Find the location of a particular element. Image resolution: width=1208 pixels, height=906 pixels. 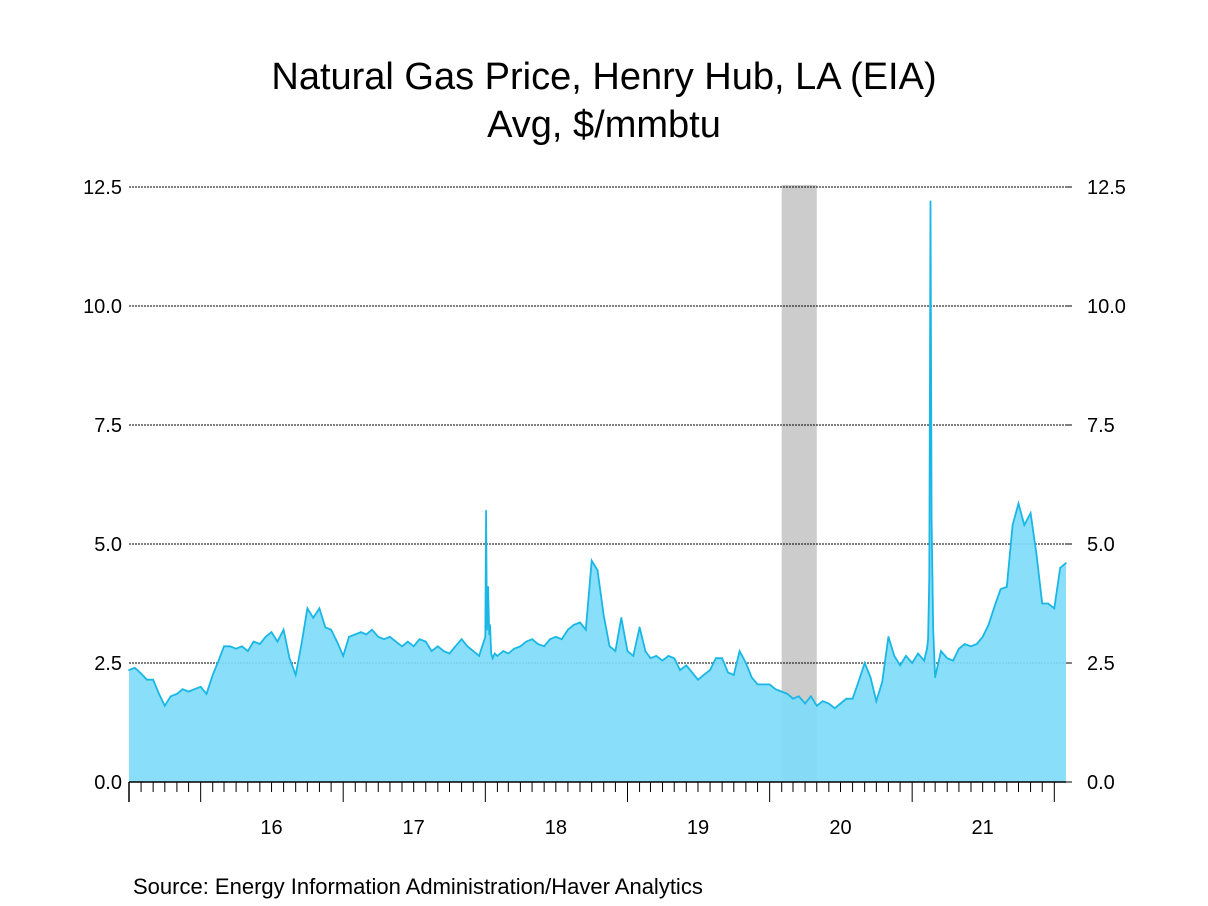

y-tick-label-left: 5.0 is located at coordinates (108, 545).